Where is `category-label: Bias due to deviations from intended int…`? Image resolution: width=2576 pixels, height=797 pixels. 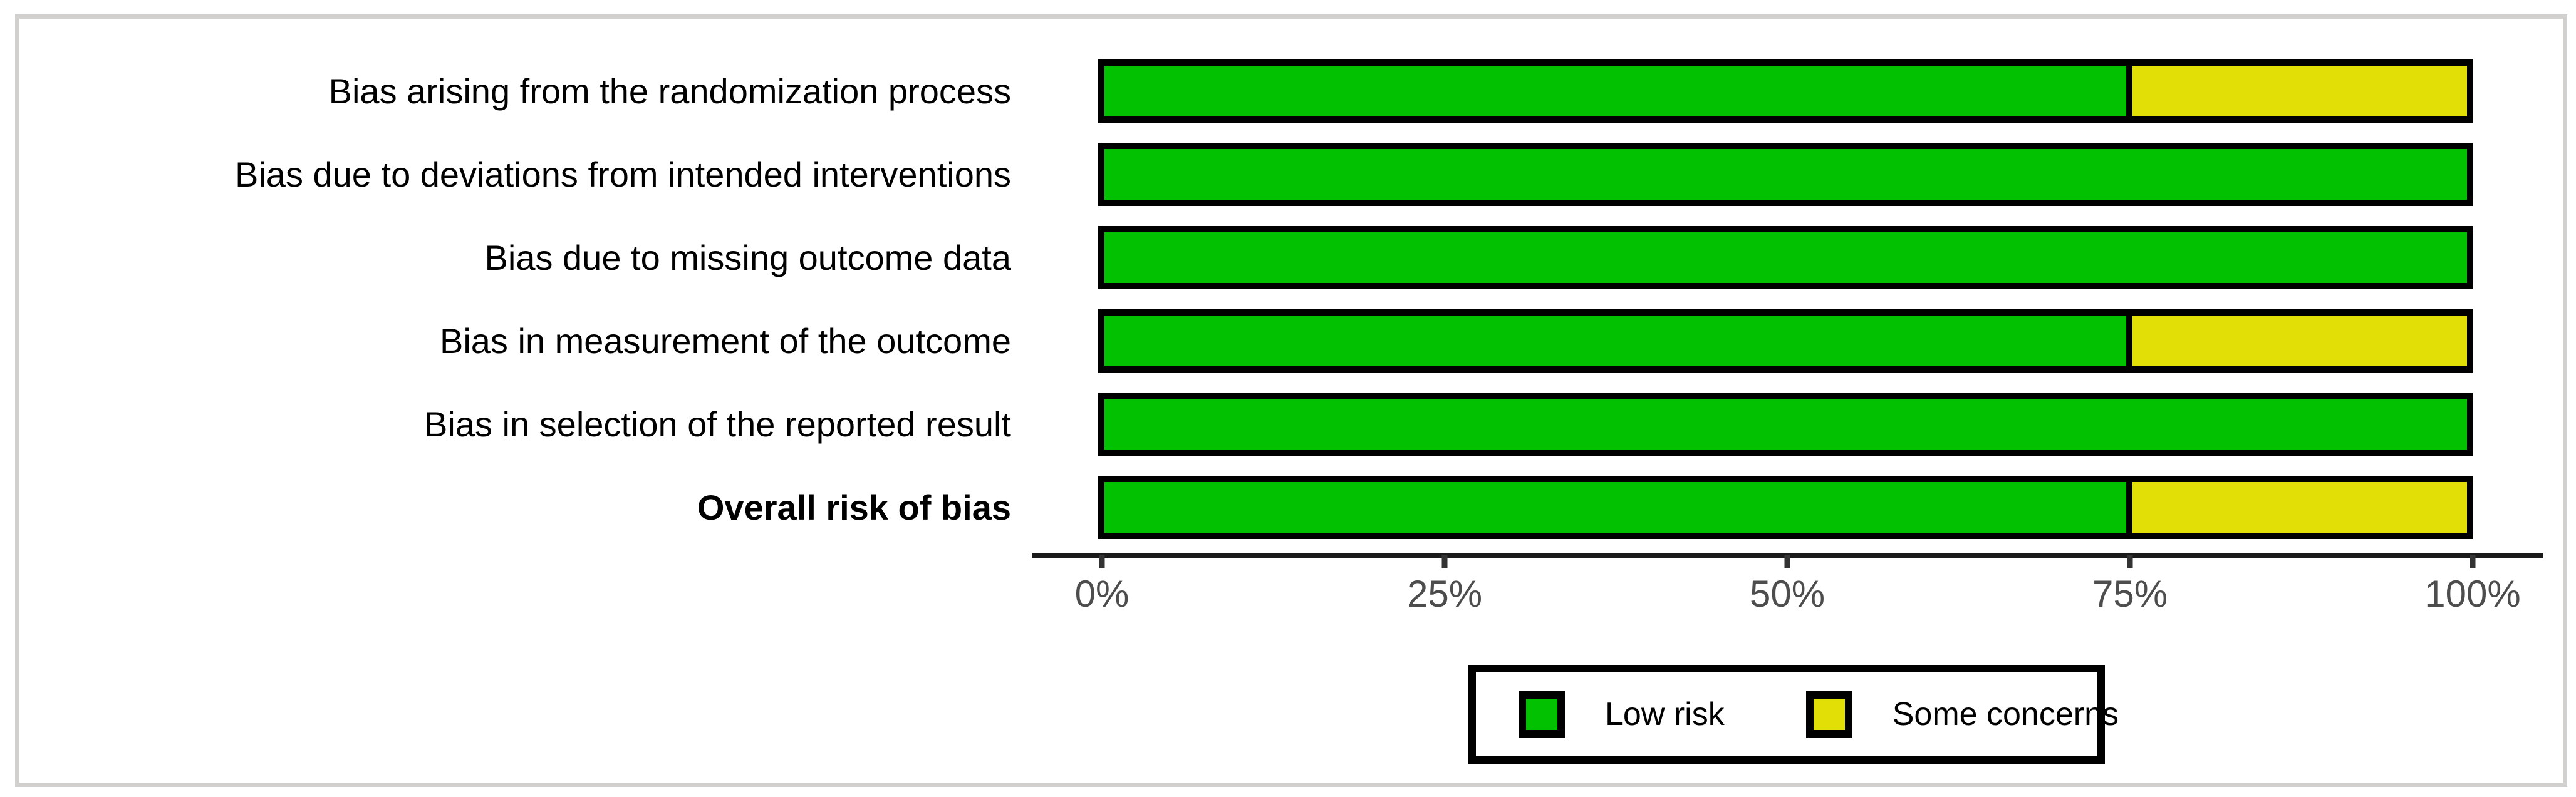 category-label: Bias due to deviations from intended int… is located at coordinates (623, 174).